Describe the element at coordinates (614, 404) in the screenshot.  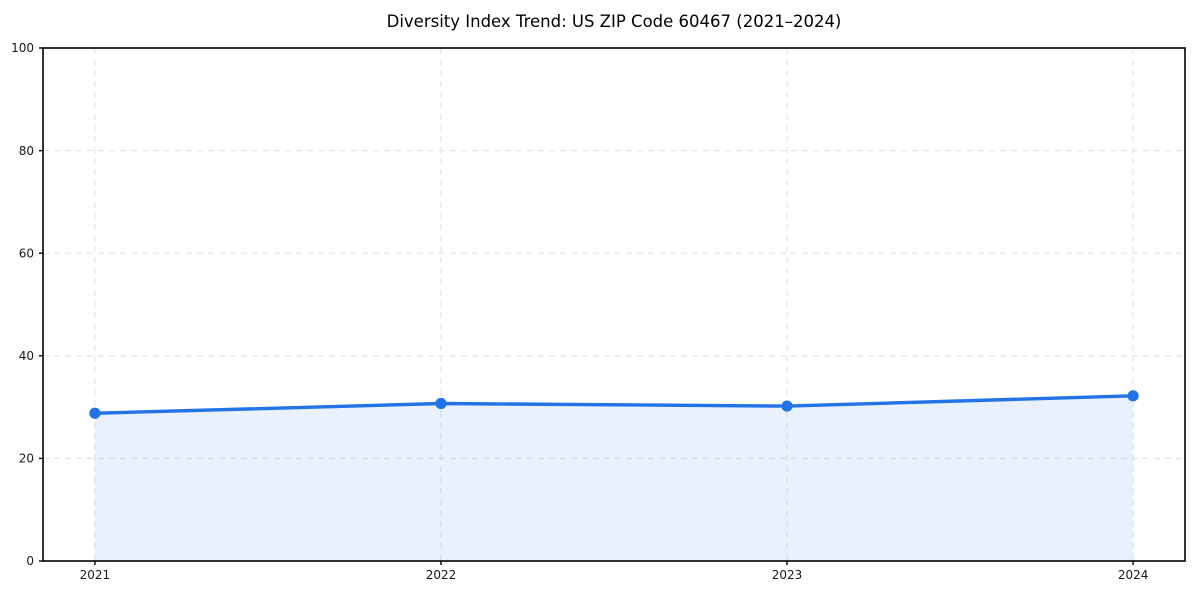
I see `trend-line` at that location.